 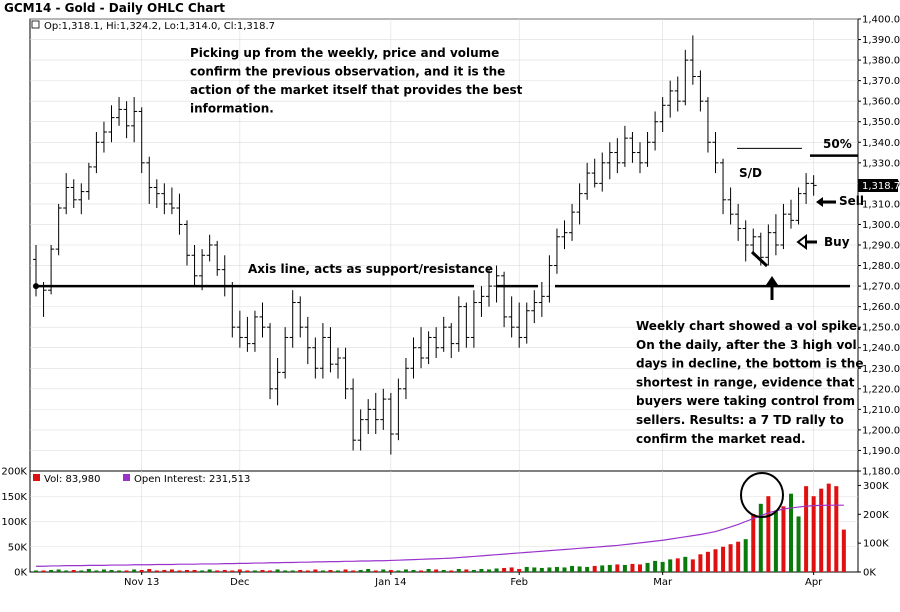 I want to click on oi-legend: Open Interest: 231,513, so click(x=192, y=479).